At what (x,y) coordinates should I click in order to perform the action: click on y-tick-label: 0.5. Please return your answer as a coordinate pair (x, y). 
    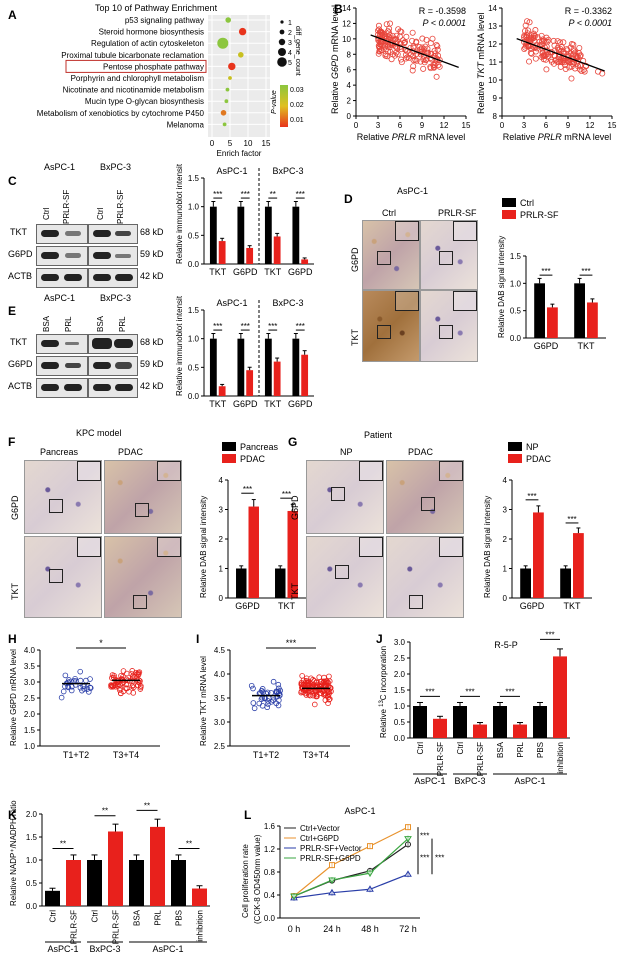
    Looking at the image, I should click on (400, 722).